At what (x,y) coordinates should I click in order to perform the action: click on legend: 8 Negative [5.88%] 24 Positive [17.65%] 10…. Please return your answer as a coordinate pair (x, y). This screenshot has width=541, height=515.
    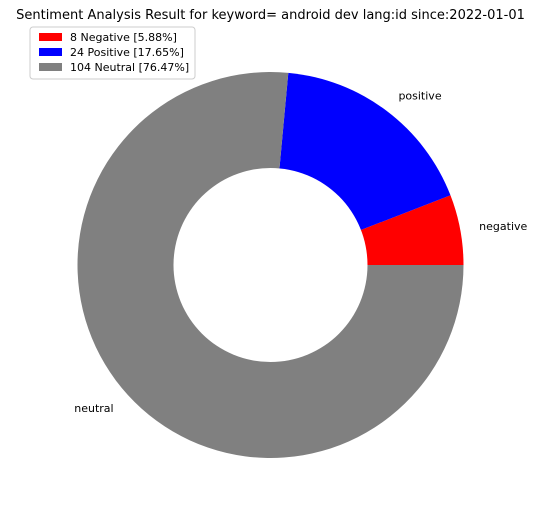
    Looking at the image, I should click on (112, 53).